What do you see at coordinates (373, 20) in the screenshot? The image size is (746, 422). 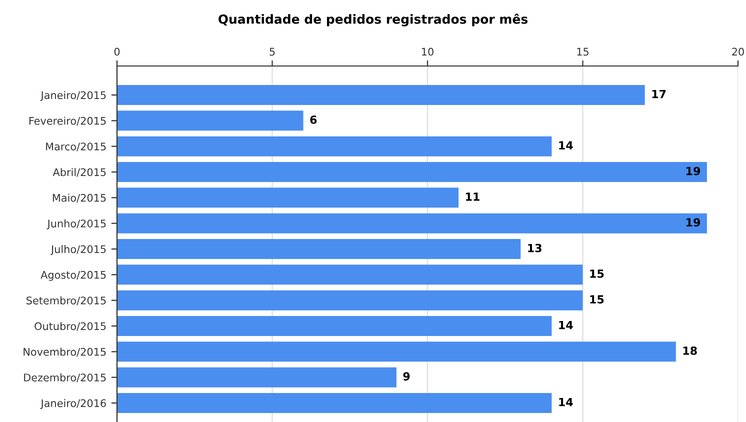 I see `chart-title: Quantidade de pedidos registrados por mês` at bounding box center [373, 20].